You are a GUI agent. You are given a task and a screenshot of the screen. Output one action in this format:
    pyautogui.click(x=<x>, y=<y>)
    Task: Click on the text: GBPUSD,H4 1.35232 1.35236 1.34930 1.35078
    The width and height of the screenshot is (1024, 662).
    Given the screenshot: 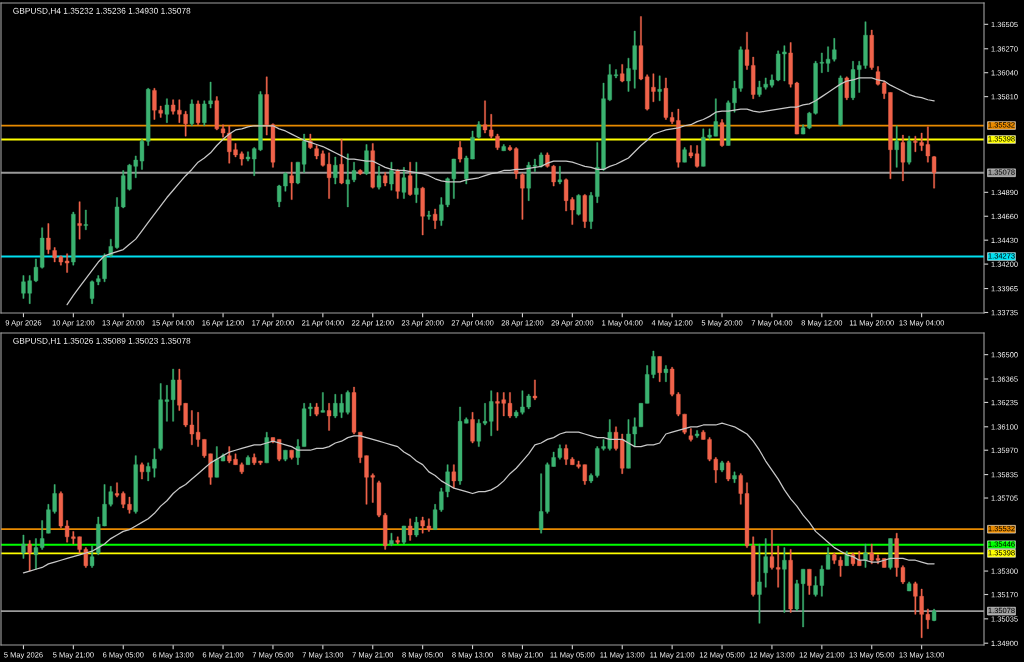 What is the action you would take?
    pyautogui.click(x=102, y=11)
    